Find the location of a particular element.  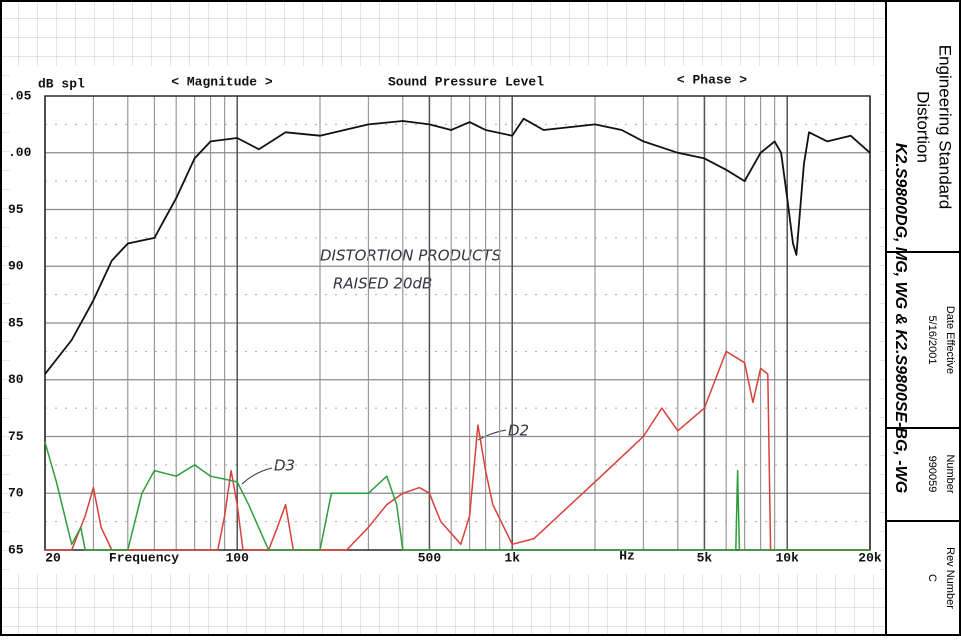

field-label: Rev Number is located at coordinates (950, 578).